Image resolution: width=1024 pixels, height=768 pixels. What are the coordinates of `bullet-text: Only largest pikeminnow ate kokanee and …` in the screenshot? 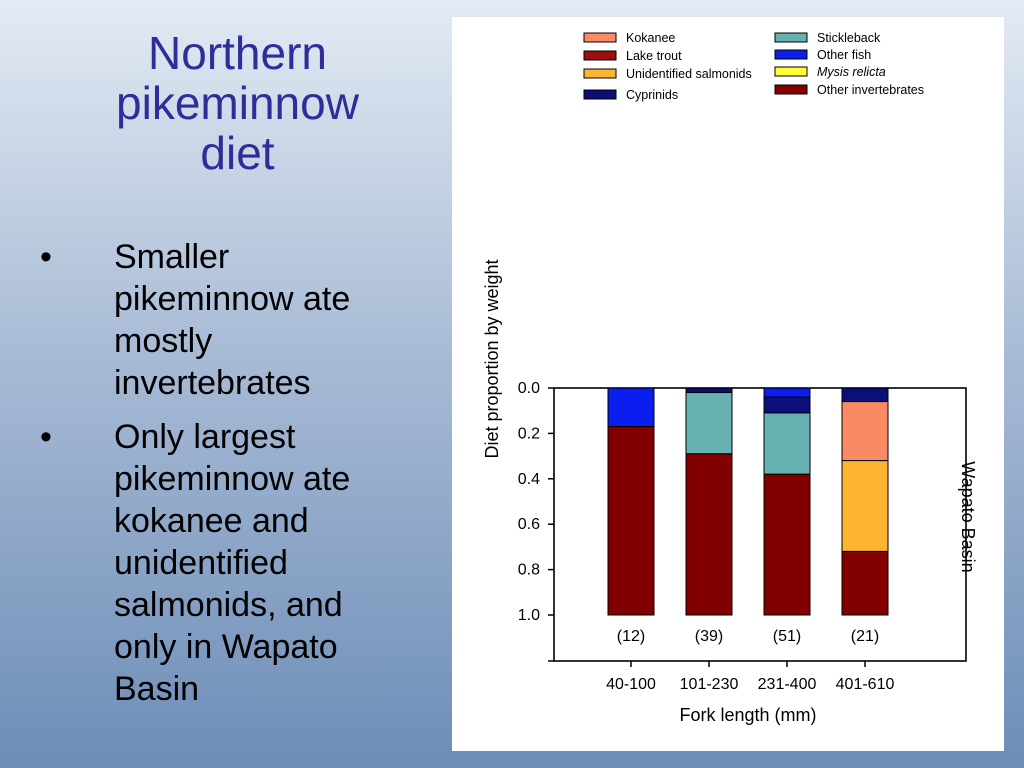 It's located at (232, 563).